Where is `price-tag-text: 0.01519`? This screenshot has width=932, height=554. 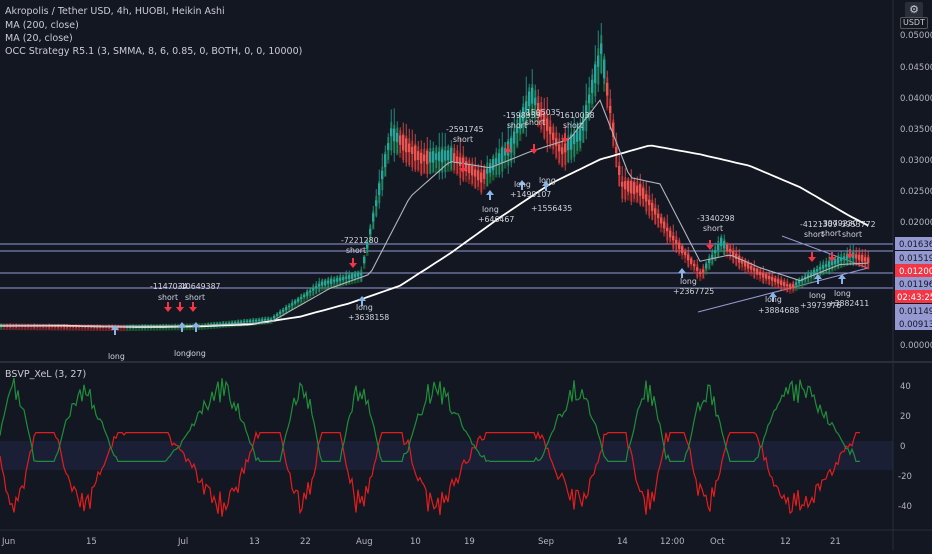 price-tag-text: 0.01519 is located at coordinates (915, 259).